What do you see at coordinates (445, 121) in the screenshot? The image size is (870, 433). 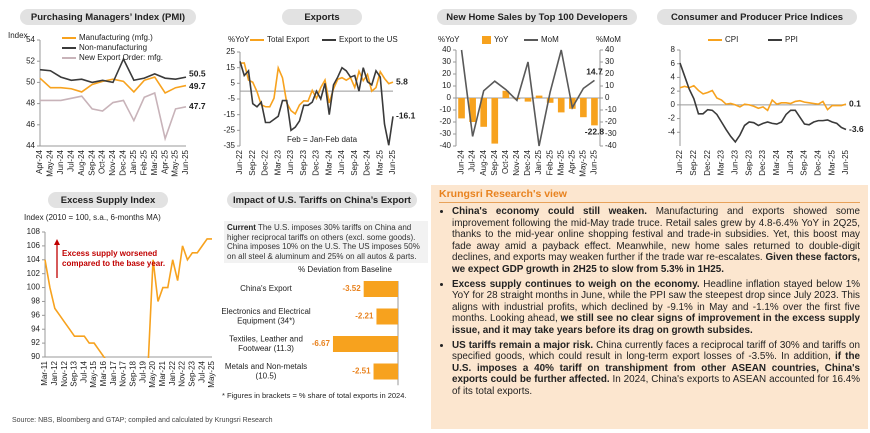 I see `y-tick-label: -20` at bounding box center [445, 121].